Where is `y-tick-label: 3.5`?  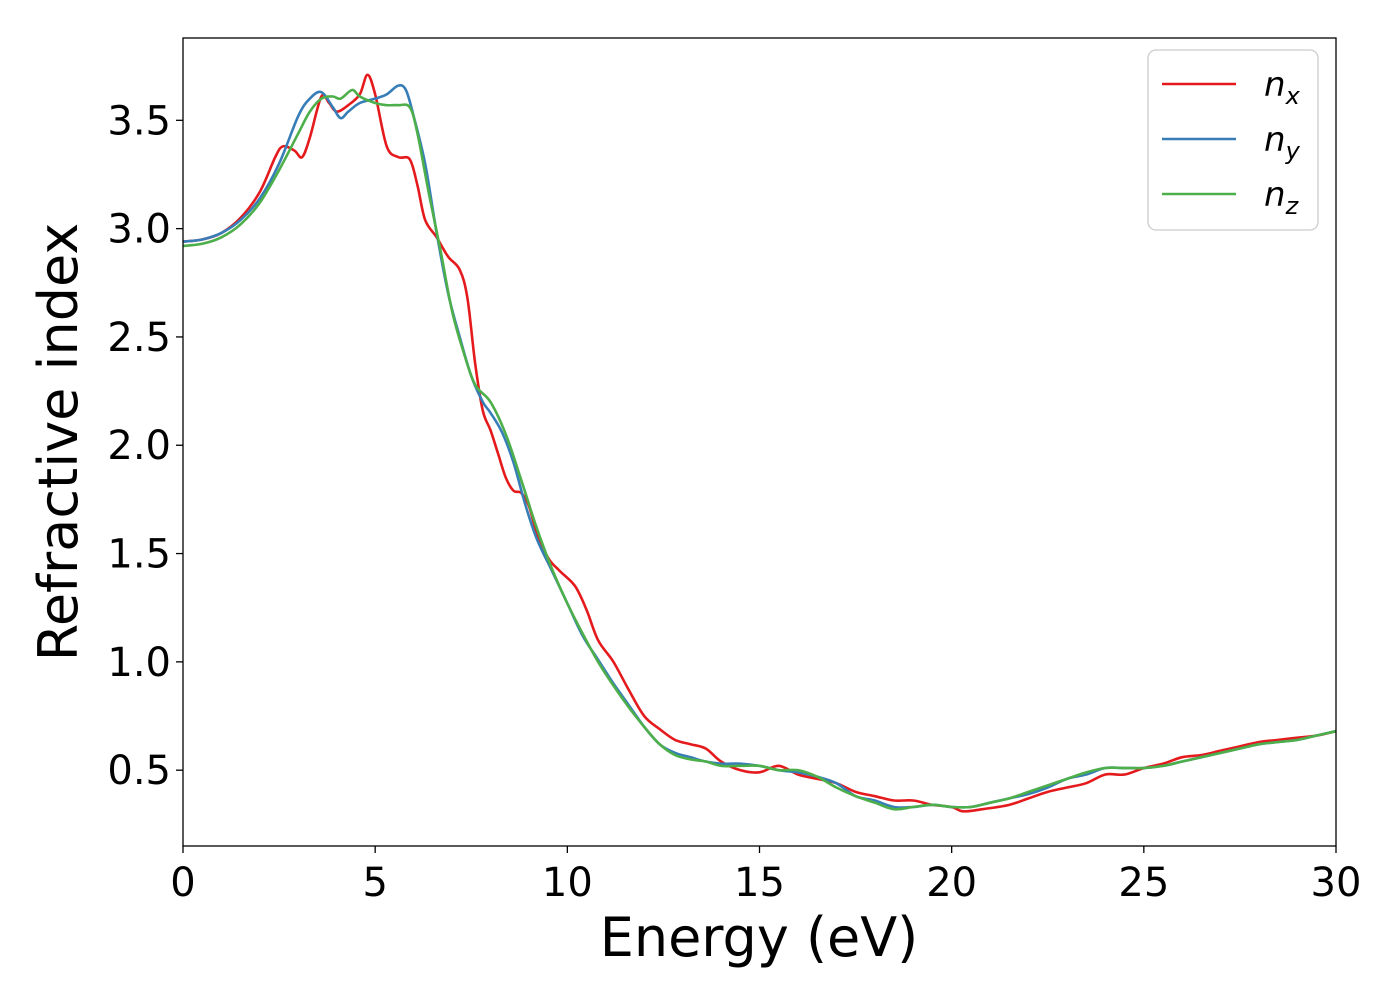
y-tick-label: 3.5 is located at coordinates (139, 121).